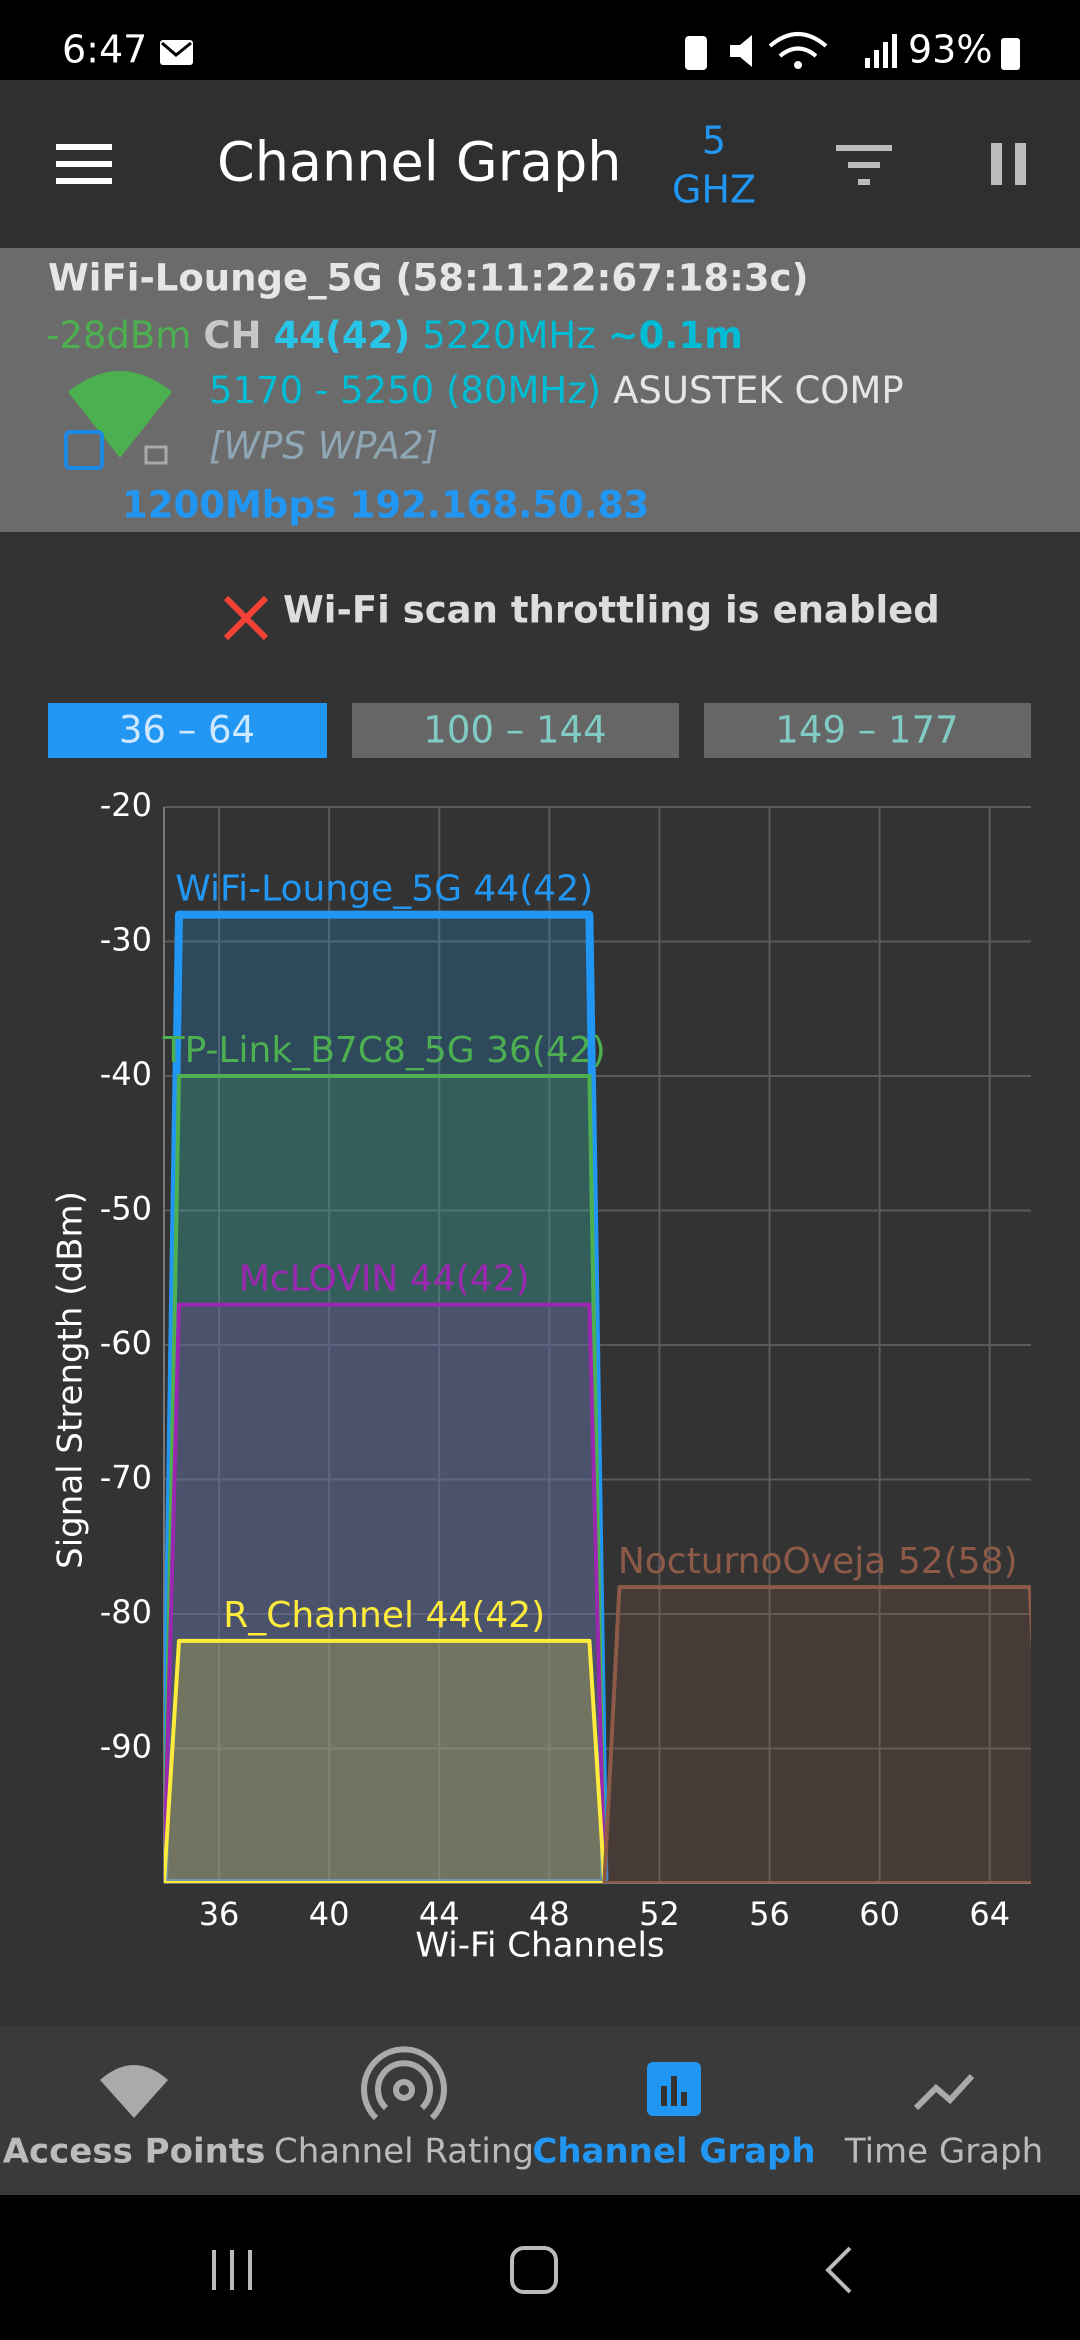 The image size is (1080, 2340). I want to click on x-tick-label: 60, so click(879, 1914).